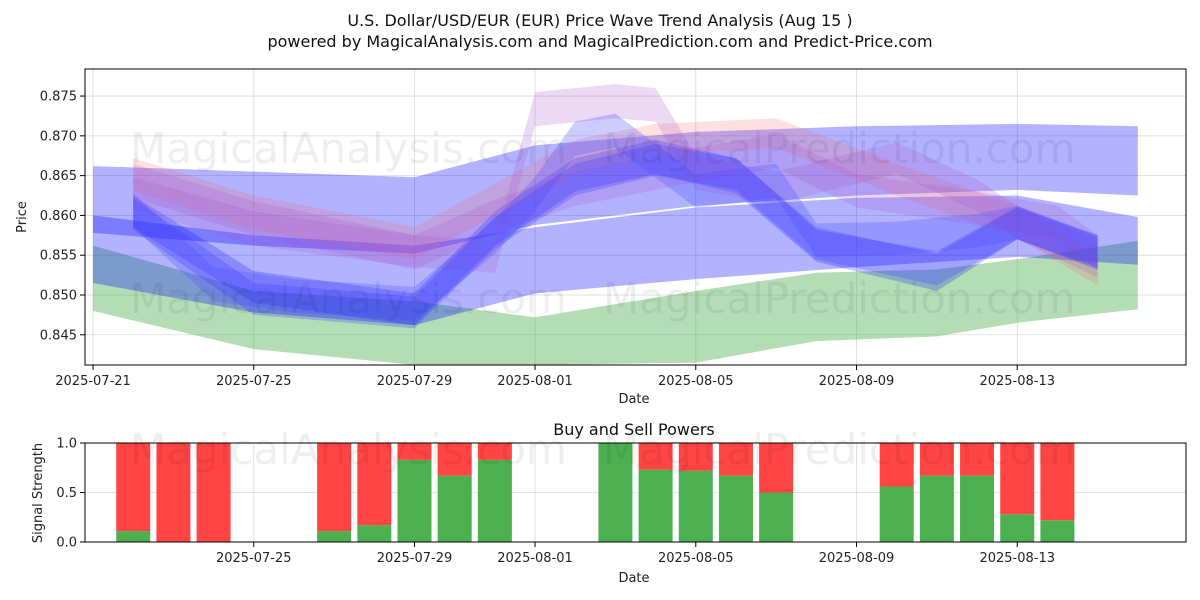 The image size is (1200, 600). What do you see at coordinates (696, 558) in the screenshot?
I see `power-x-tick-label: 2025-08-05` at bounding box center [696, 558].